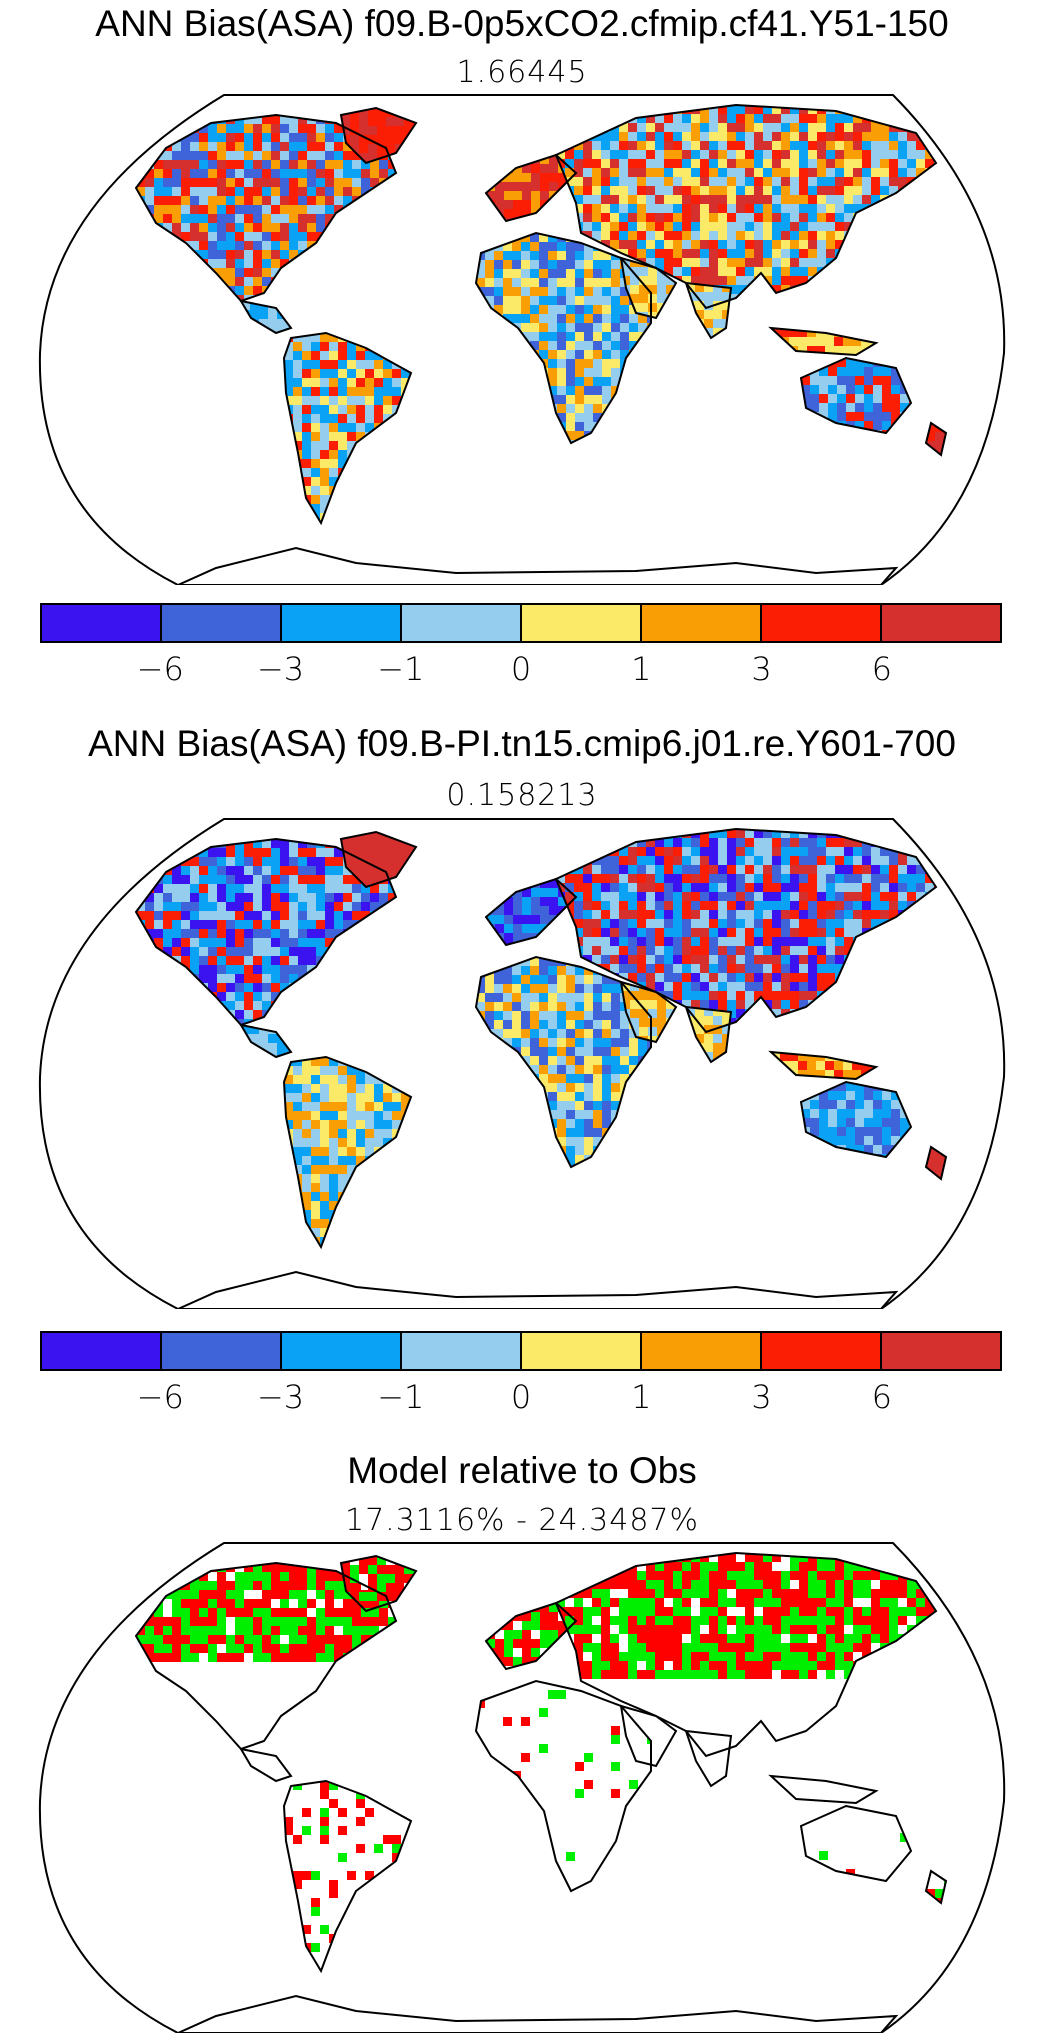 The width and height of the screenshot is (1044, 2043). Describe the element at coordinates (522, 1470) in the screenshot. I see `panel3-title: Model relative to Obs` at that location.